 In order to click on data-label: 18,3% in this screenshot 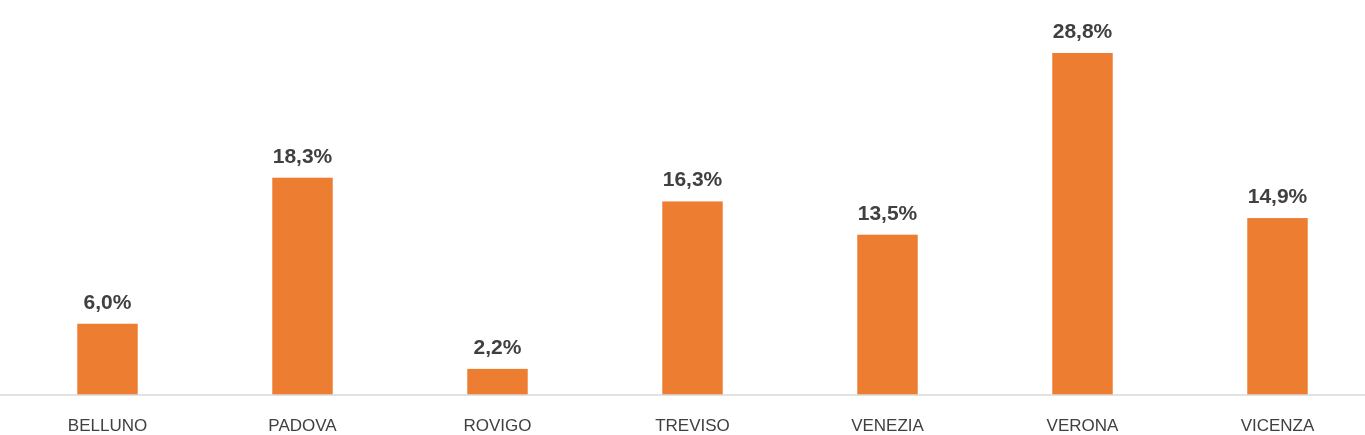, I will do `click(302, 155)`.